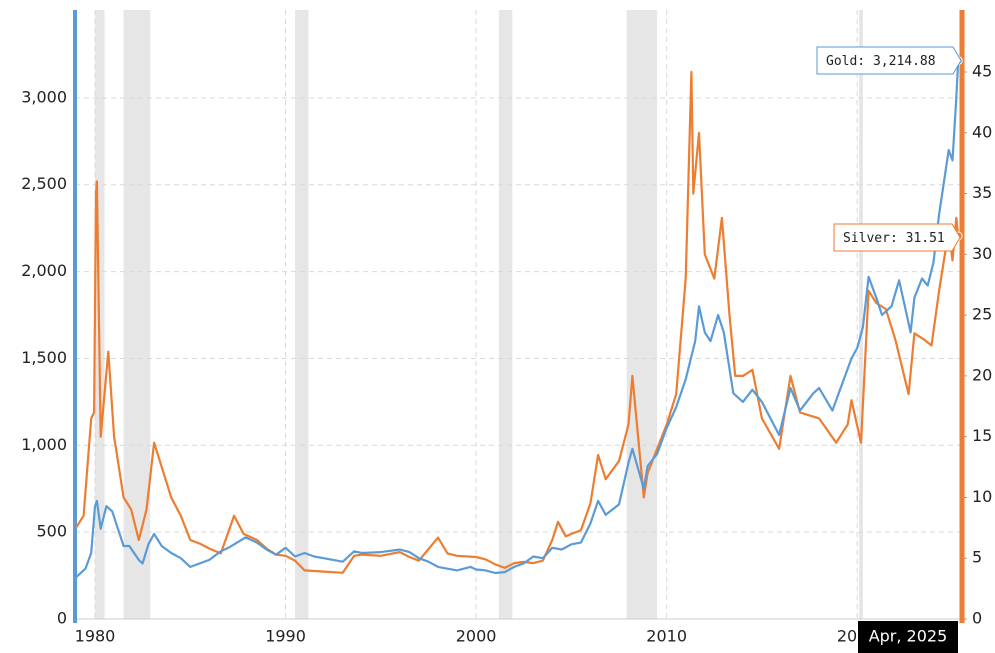 The image size is (995, 653). I want to click on x-tick-label: 2010, so click(666, 636).